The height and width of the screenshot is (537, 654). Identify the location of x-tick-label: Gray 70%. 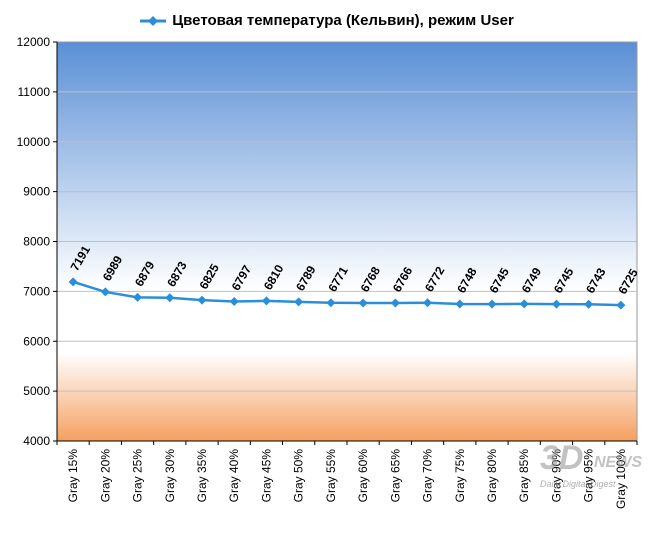
(428, 476).